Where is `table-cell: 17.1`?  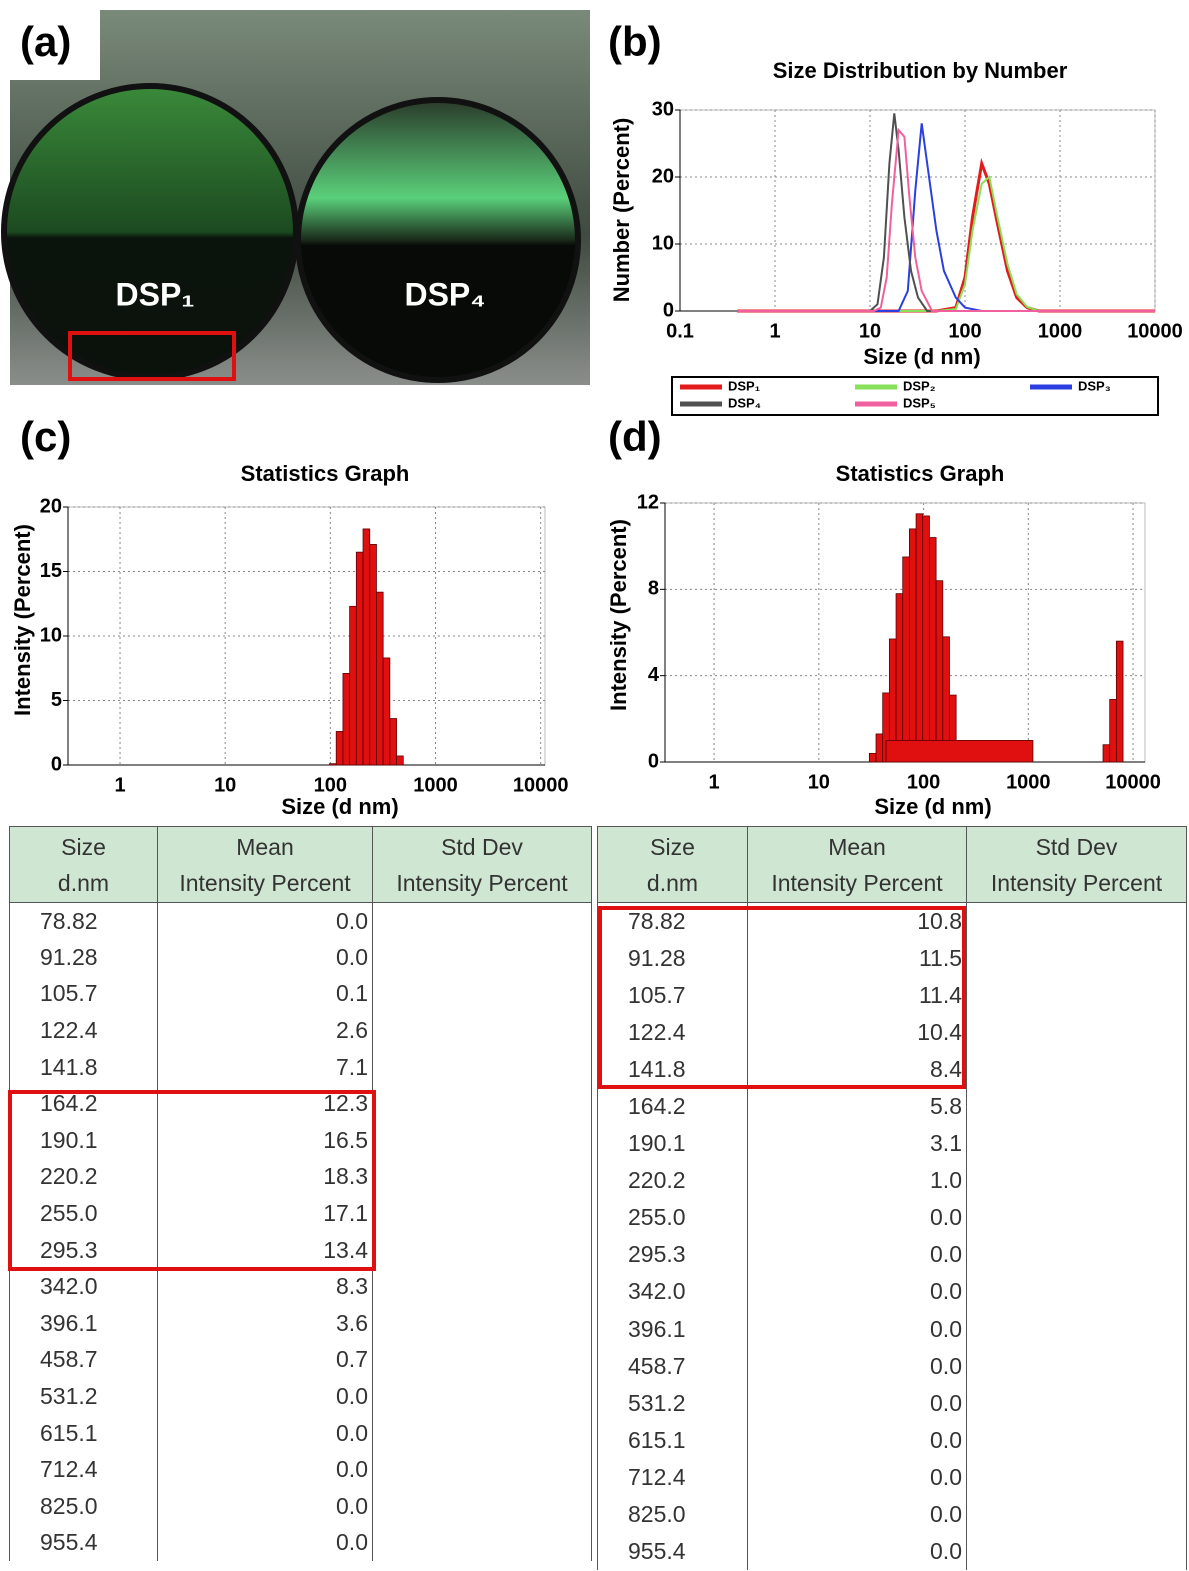
table-cell: 17.1 is located at coordinates (265, 1213).